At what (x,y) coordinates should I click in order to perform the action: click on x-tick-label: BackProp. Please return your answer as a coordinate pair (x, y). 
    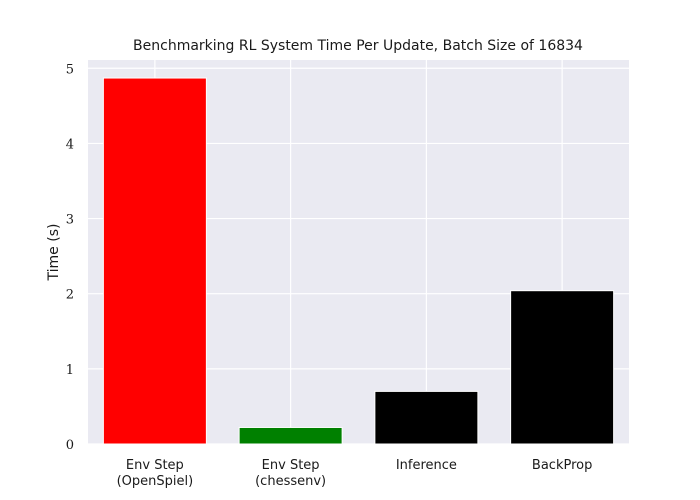
    Looking at the image, I should click on (562, 465).